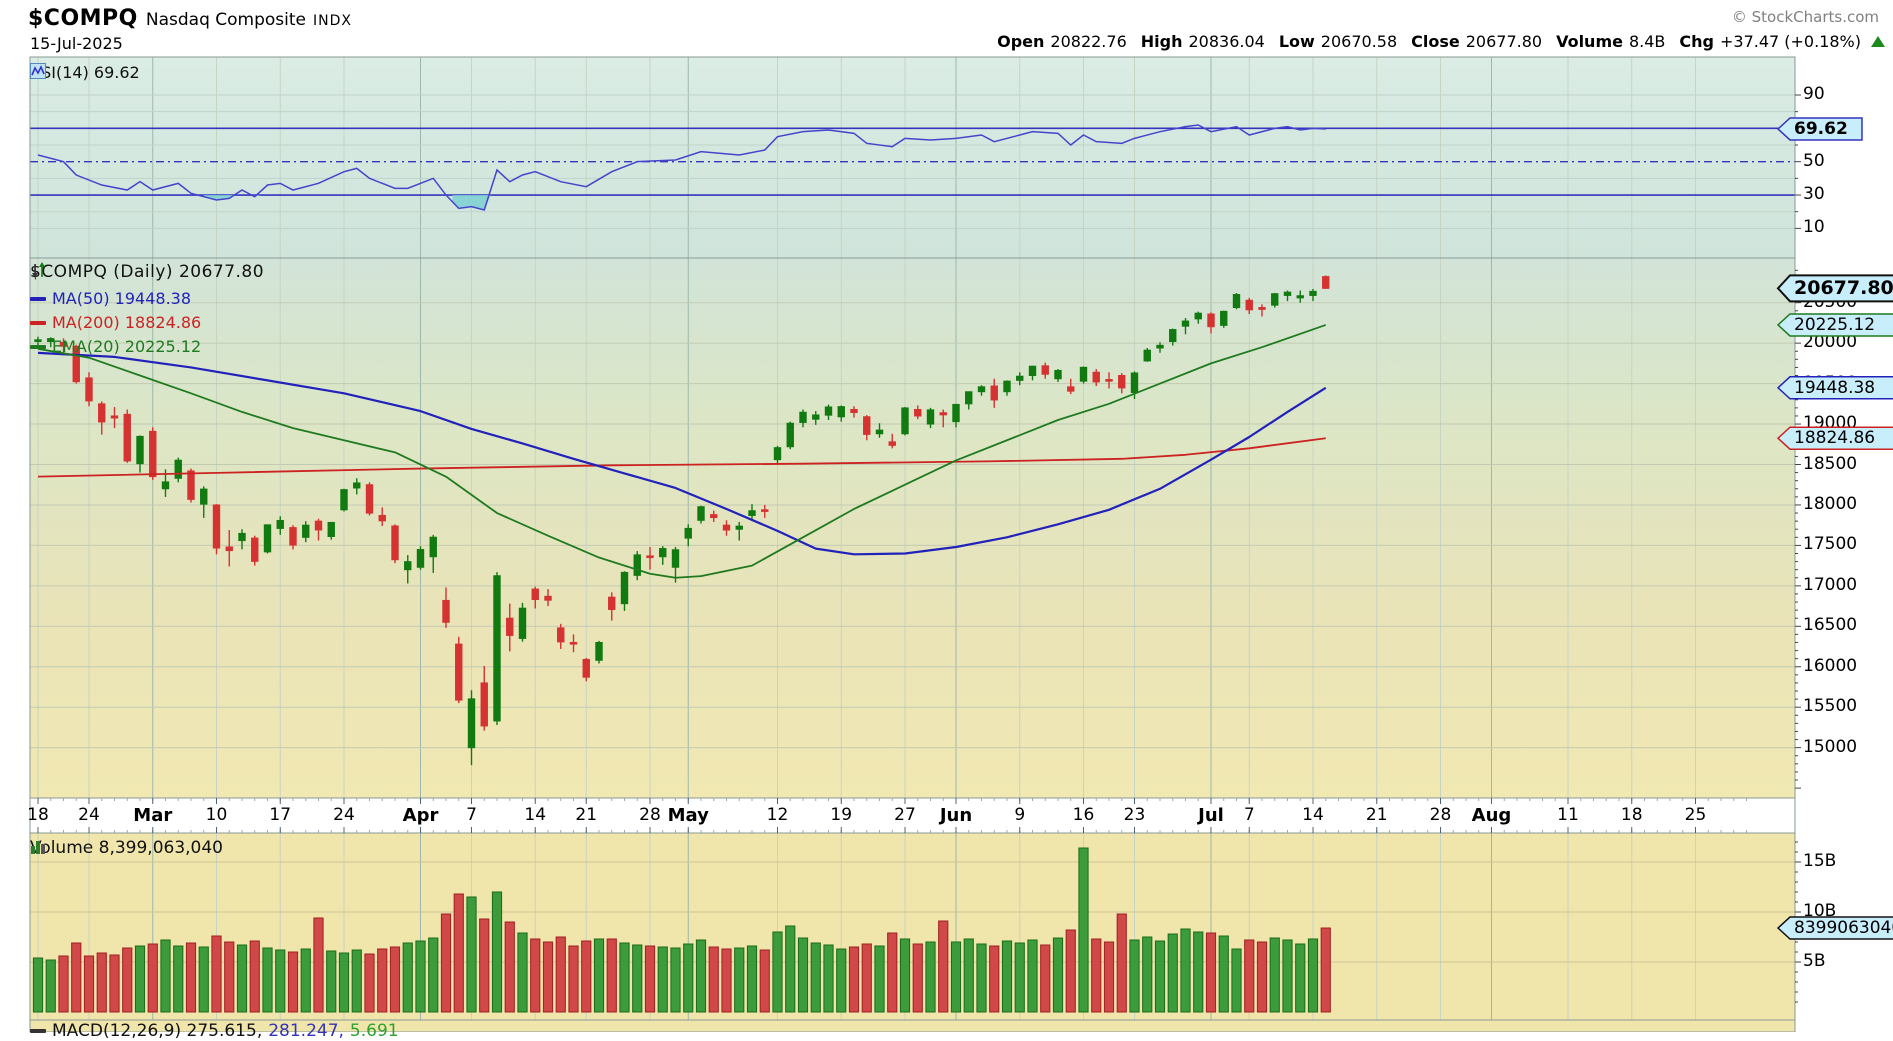 The height and width of the screenshot is (1041, 1893). I want to click on price-legend: $COMPQ (Daily) 20677.80, so click(147, 272).